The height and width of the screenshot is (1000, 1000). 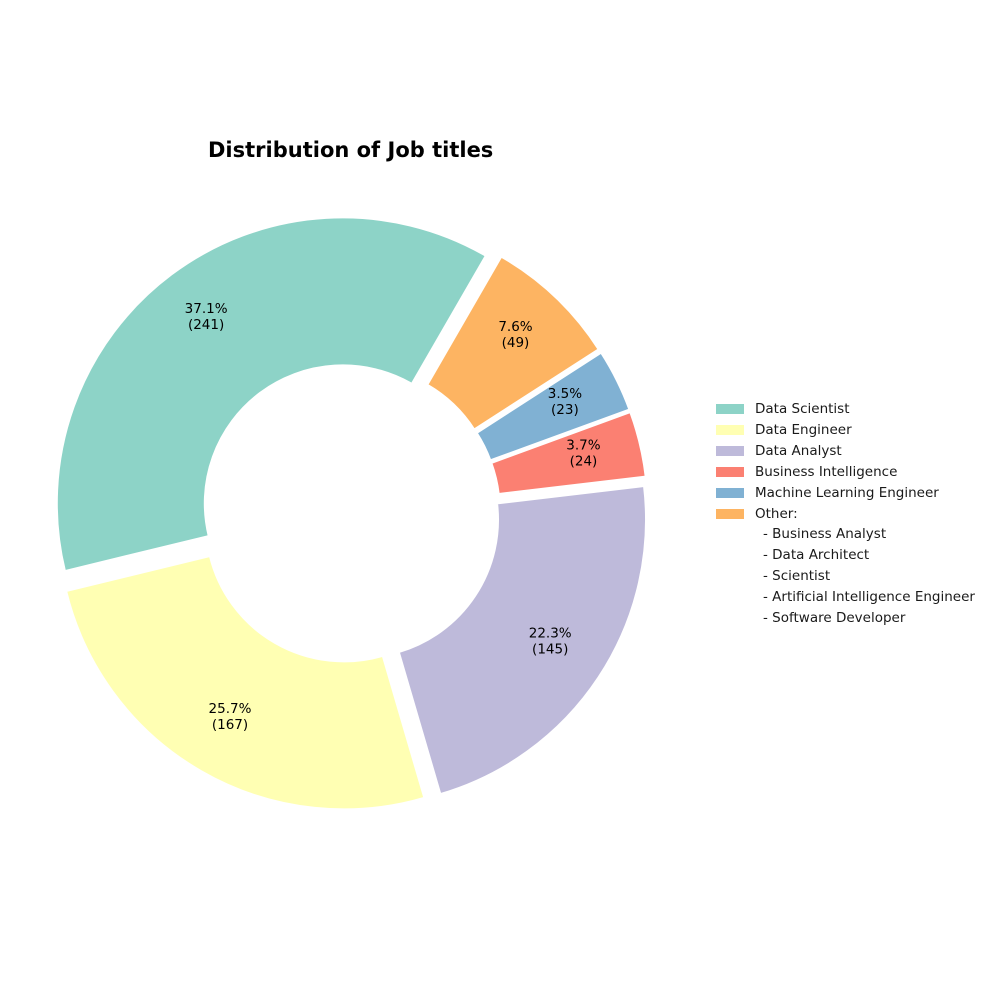 I want to click on legend-item: Machine Learning Engineer, so click(x=845, y=492).